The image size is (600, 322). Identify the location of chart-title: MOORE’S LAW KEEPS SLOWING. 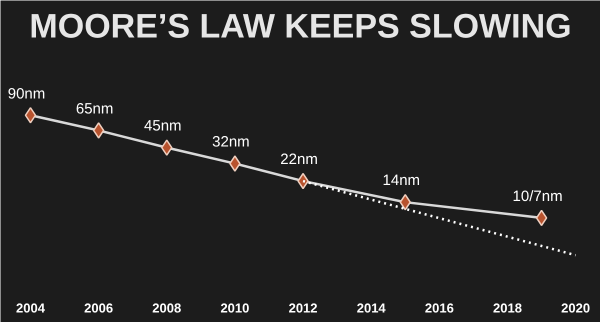
(300, 27).